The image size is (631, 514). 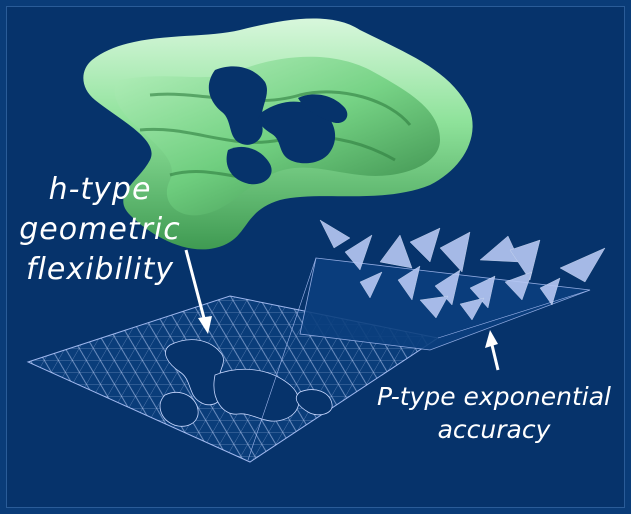 I want to click on p-type-line-1: P-type exponential, so click(x=494, y=396).